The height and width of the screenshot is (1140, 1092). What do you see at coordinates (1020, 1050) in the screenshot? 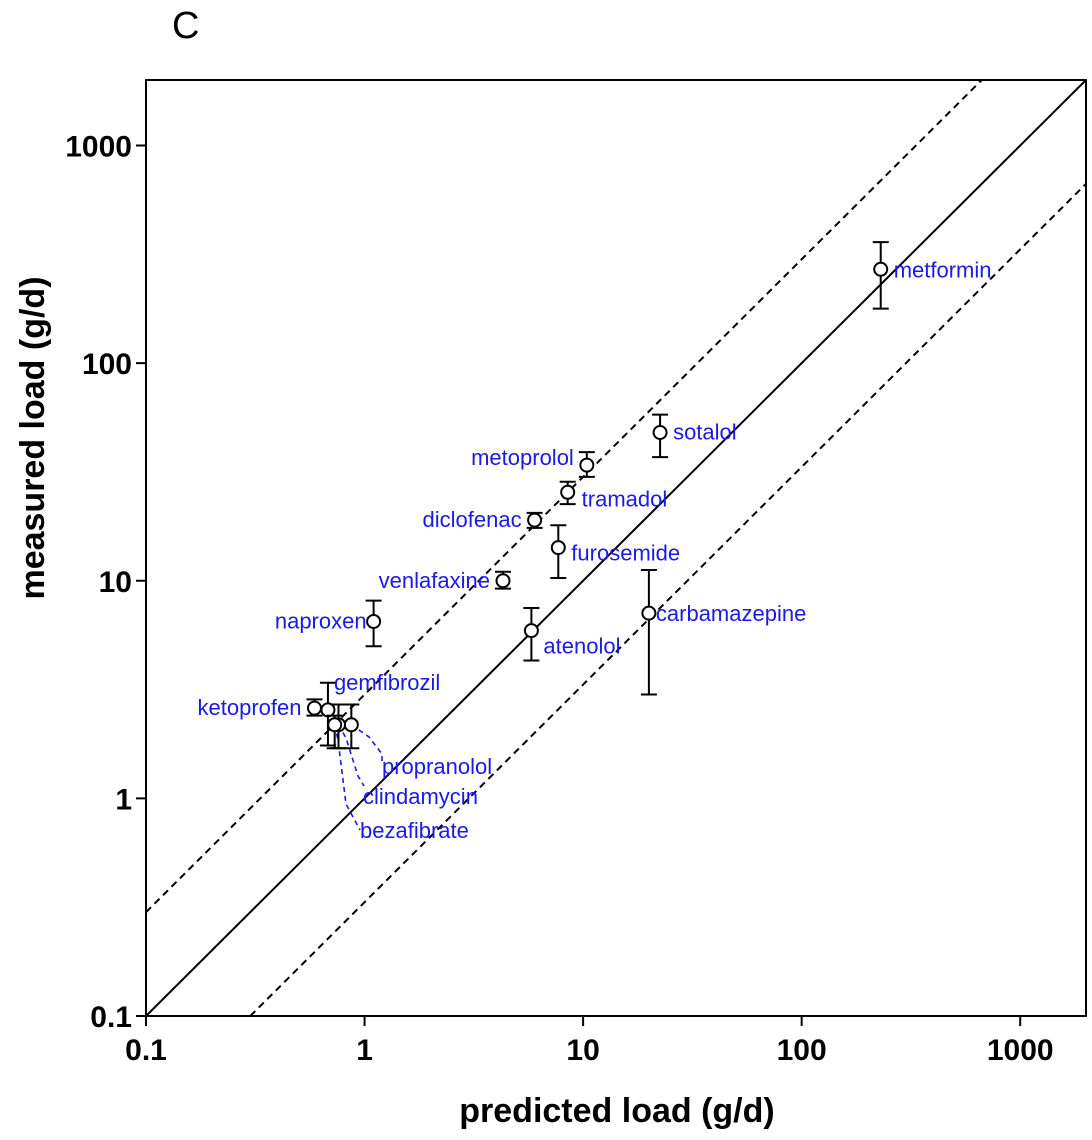
I see `x-tick-label: 1000` at bounding box center [1020, 1050].